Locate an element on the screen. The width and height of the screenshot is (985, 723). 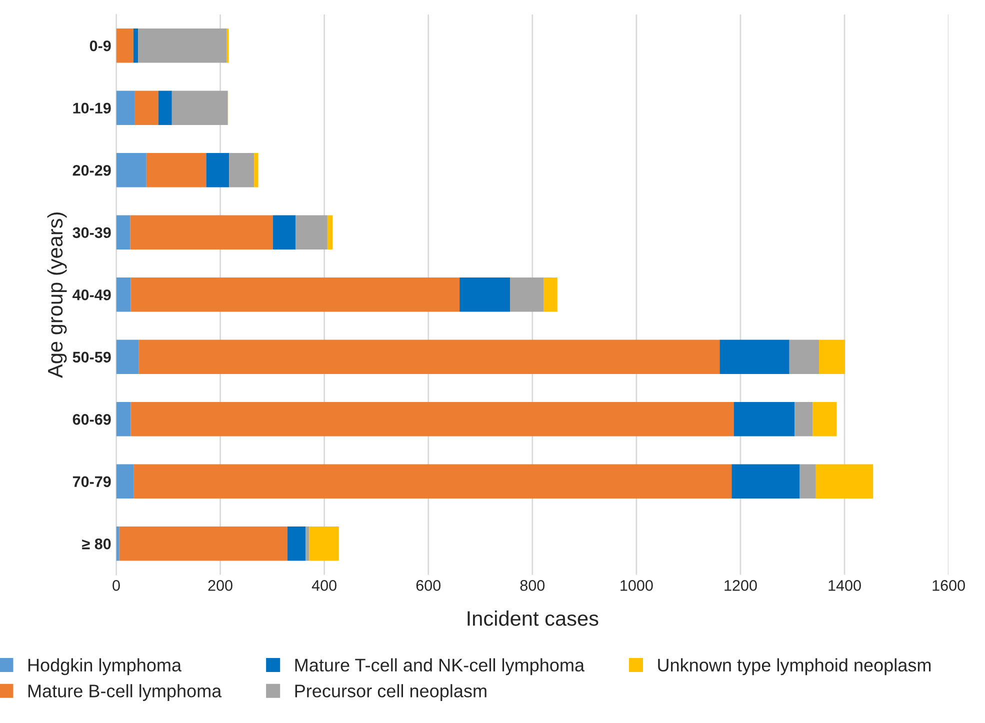
y-tick-label: ≥ 80 is located at coordinates (96, 544).